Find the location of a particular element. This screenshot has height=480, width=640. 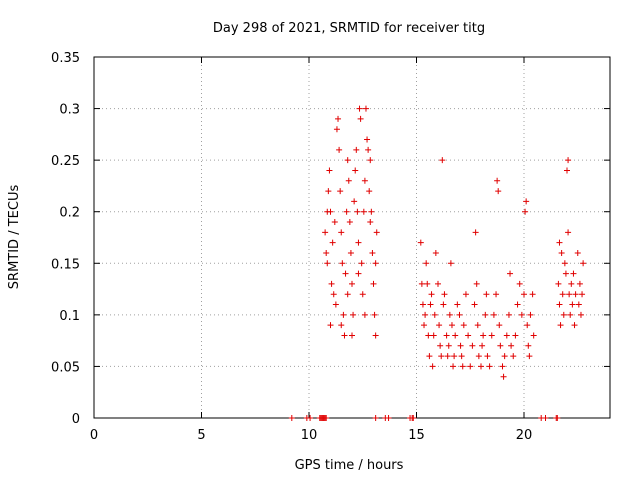

x-tick-label: 0 is located at coordinates (94, 435).